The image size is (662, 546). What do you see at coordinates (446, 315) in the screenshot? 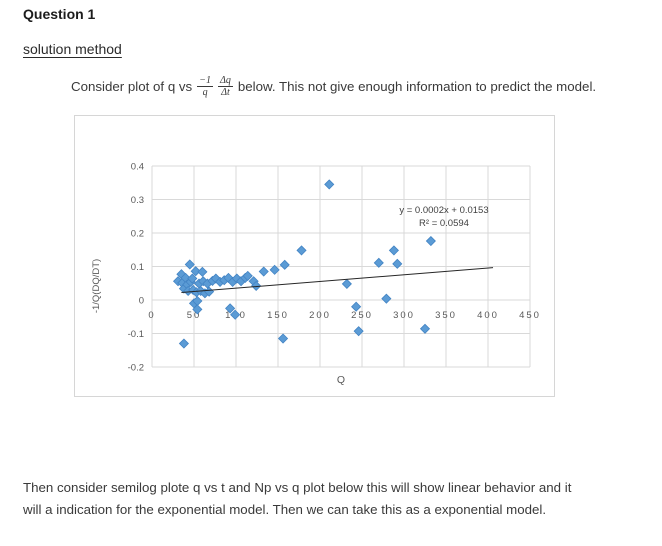
I see `x-tick-label: 350` at bounding box center [446, 315].